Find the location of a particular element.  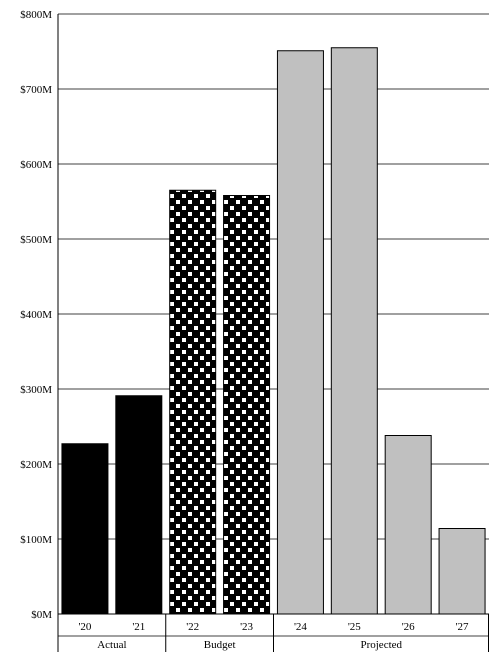

x-tick-label: '20 is located at coordinates (84, 627).